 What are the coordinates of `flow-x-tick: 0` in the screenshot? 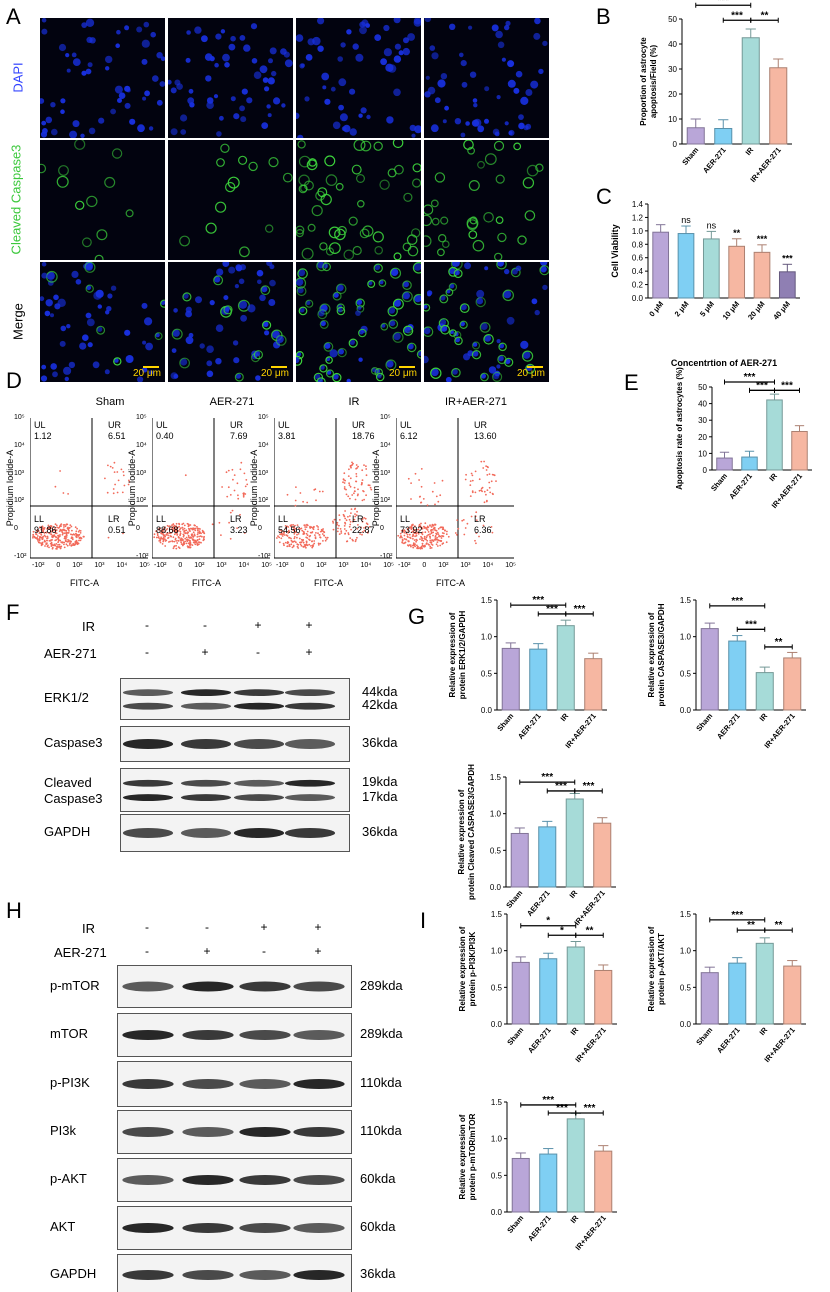 It's located at (58, 565).